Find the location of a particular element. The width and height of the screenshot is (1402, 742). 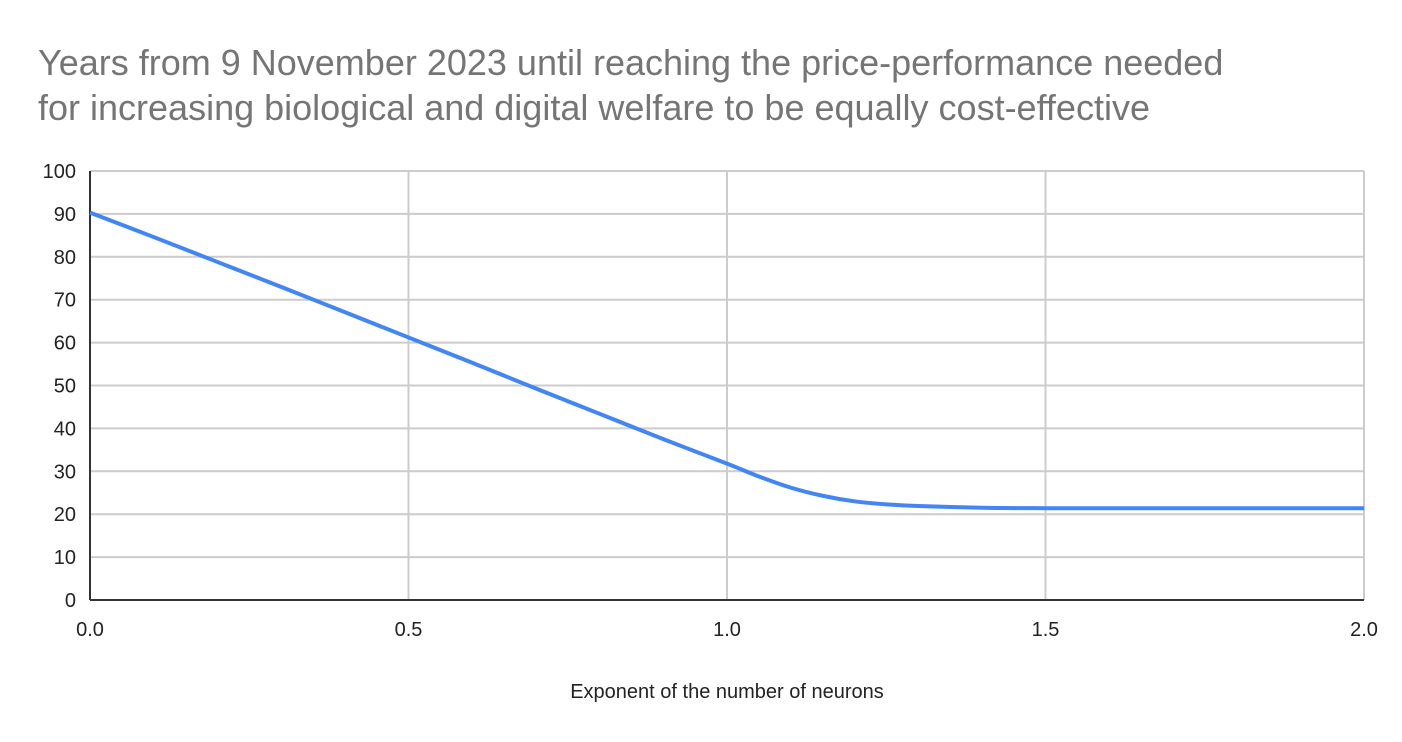

y-tick-label: 20 is located at coordinates (65, 515).